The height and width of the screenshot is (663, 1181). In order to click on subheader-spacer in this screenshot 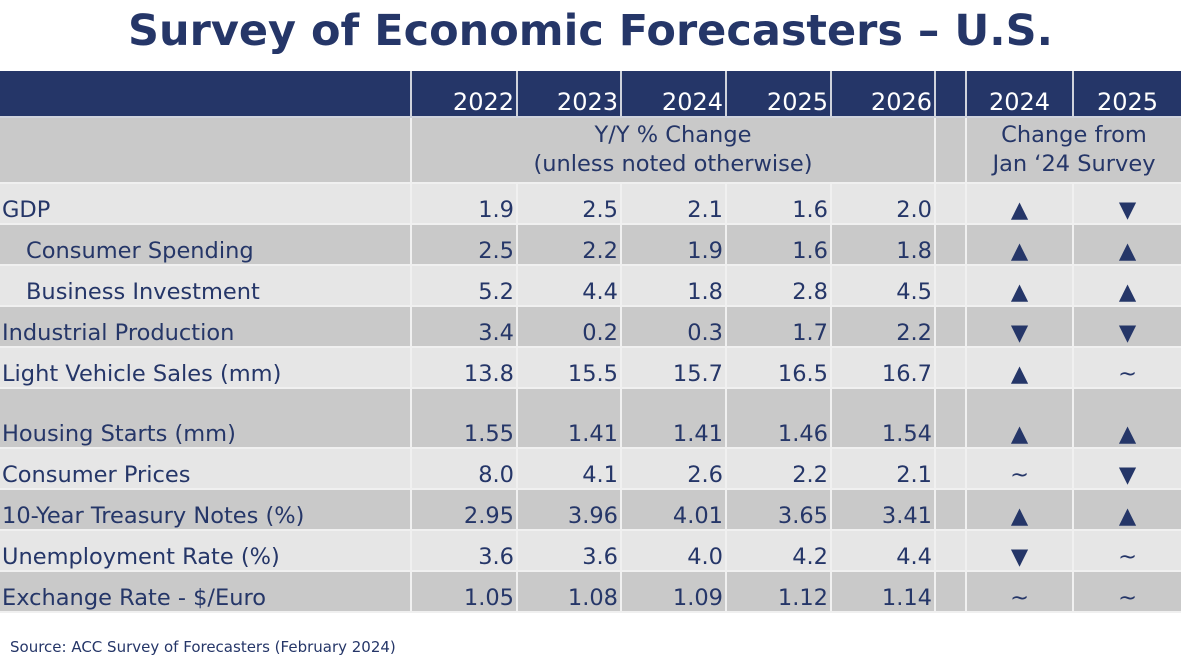, I will do `click(951, 151)`.